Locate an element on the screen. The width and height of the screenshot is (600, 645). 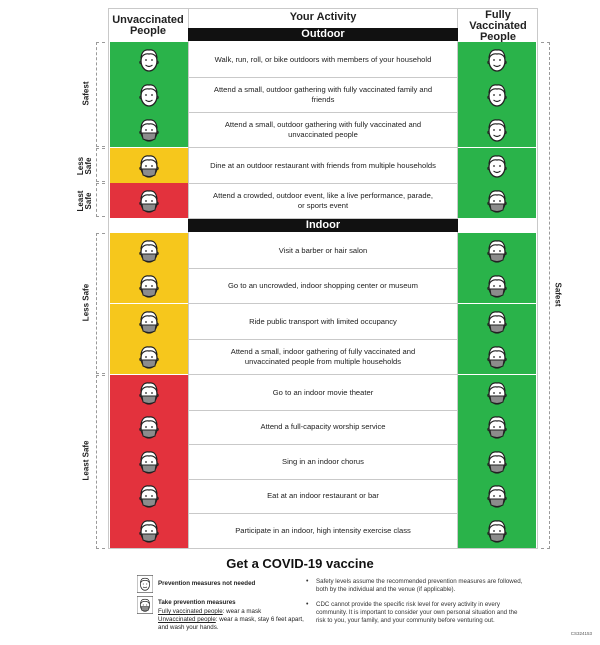
bracket-least-safe-indoor is located at coordinates (100, 462).